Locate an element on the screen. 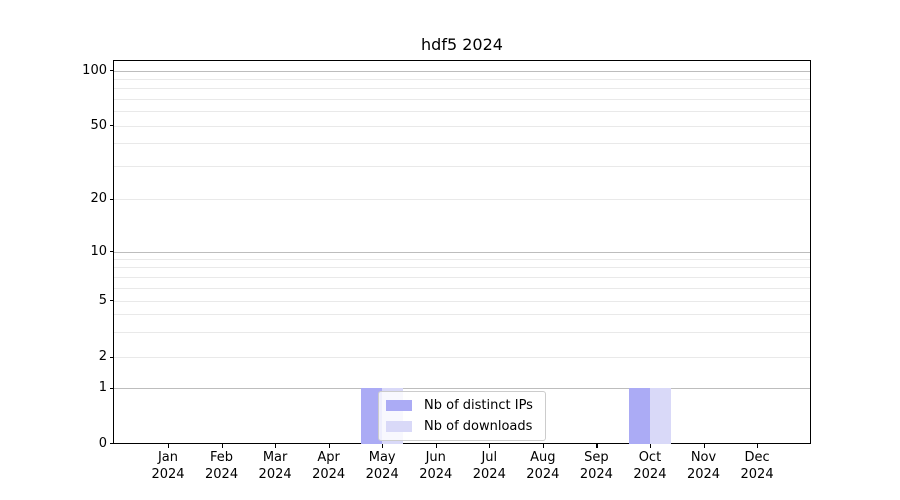  x-tick-label-jun: Jun 2024 is located at coordinates (436, 466).